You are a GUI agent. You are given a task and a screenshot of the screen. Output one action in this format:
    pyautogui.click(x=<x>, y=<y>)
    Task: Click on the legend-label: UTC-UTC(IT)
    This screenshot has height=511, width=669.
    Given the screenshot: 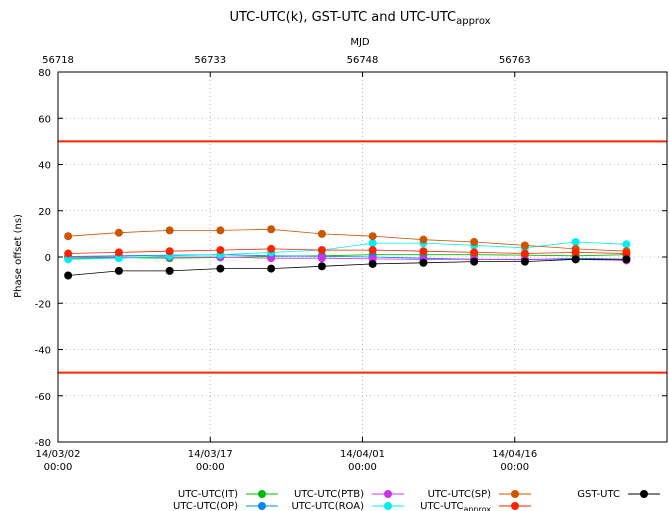 What is the action you would take?
    pyautogui.click(x=208, y=494)
    